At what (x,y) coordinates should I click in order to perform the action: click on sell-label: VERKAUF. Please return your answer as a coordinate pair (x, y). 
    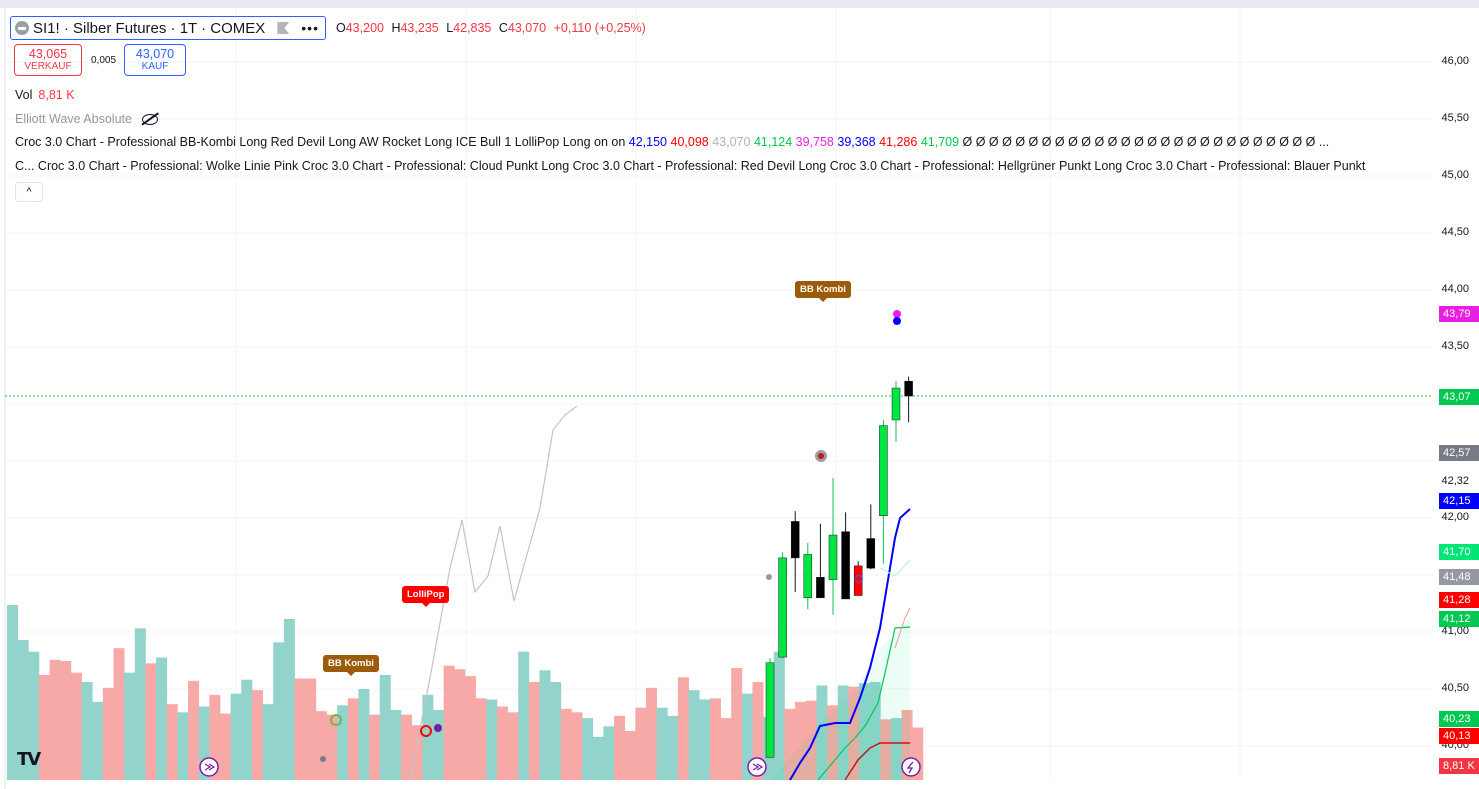
    Looking at the image, I should click on (48, 66).